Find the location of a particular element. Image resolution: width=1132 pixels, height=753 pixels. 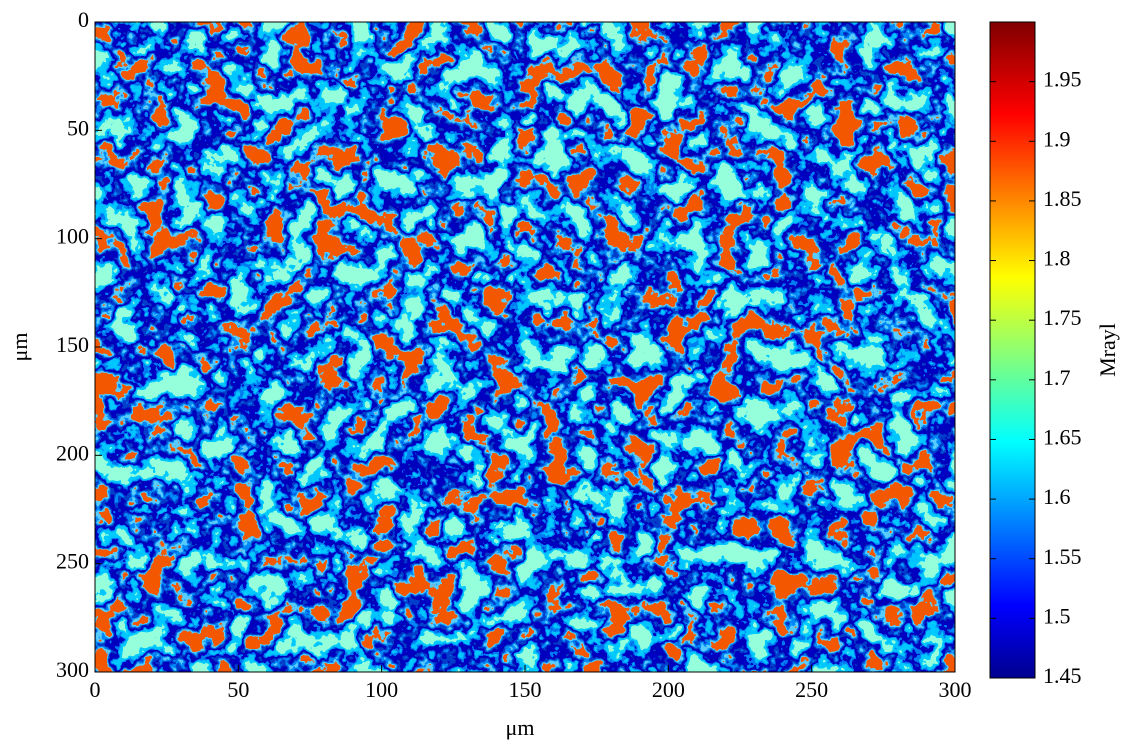

x-tick-label: 100 is located at coordinates (381, 689).